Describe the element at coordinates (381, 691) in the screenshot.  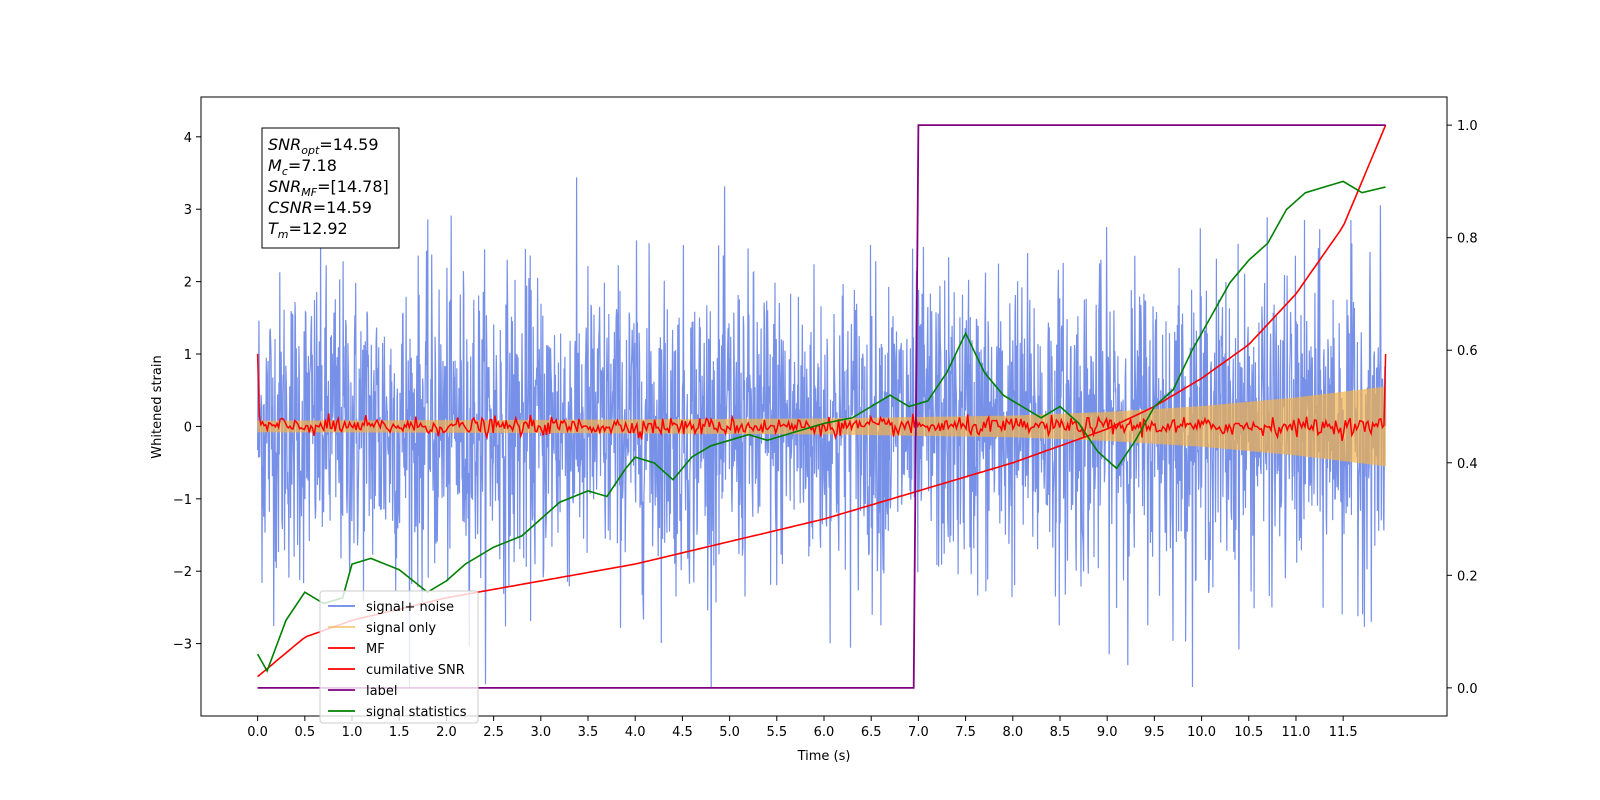
I see `legend-label: label` at that location.